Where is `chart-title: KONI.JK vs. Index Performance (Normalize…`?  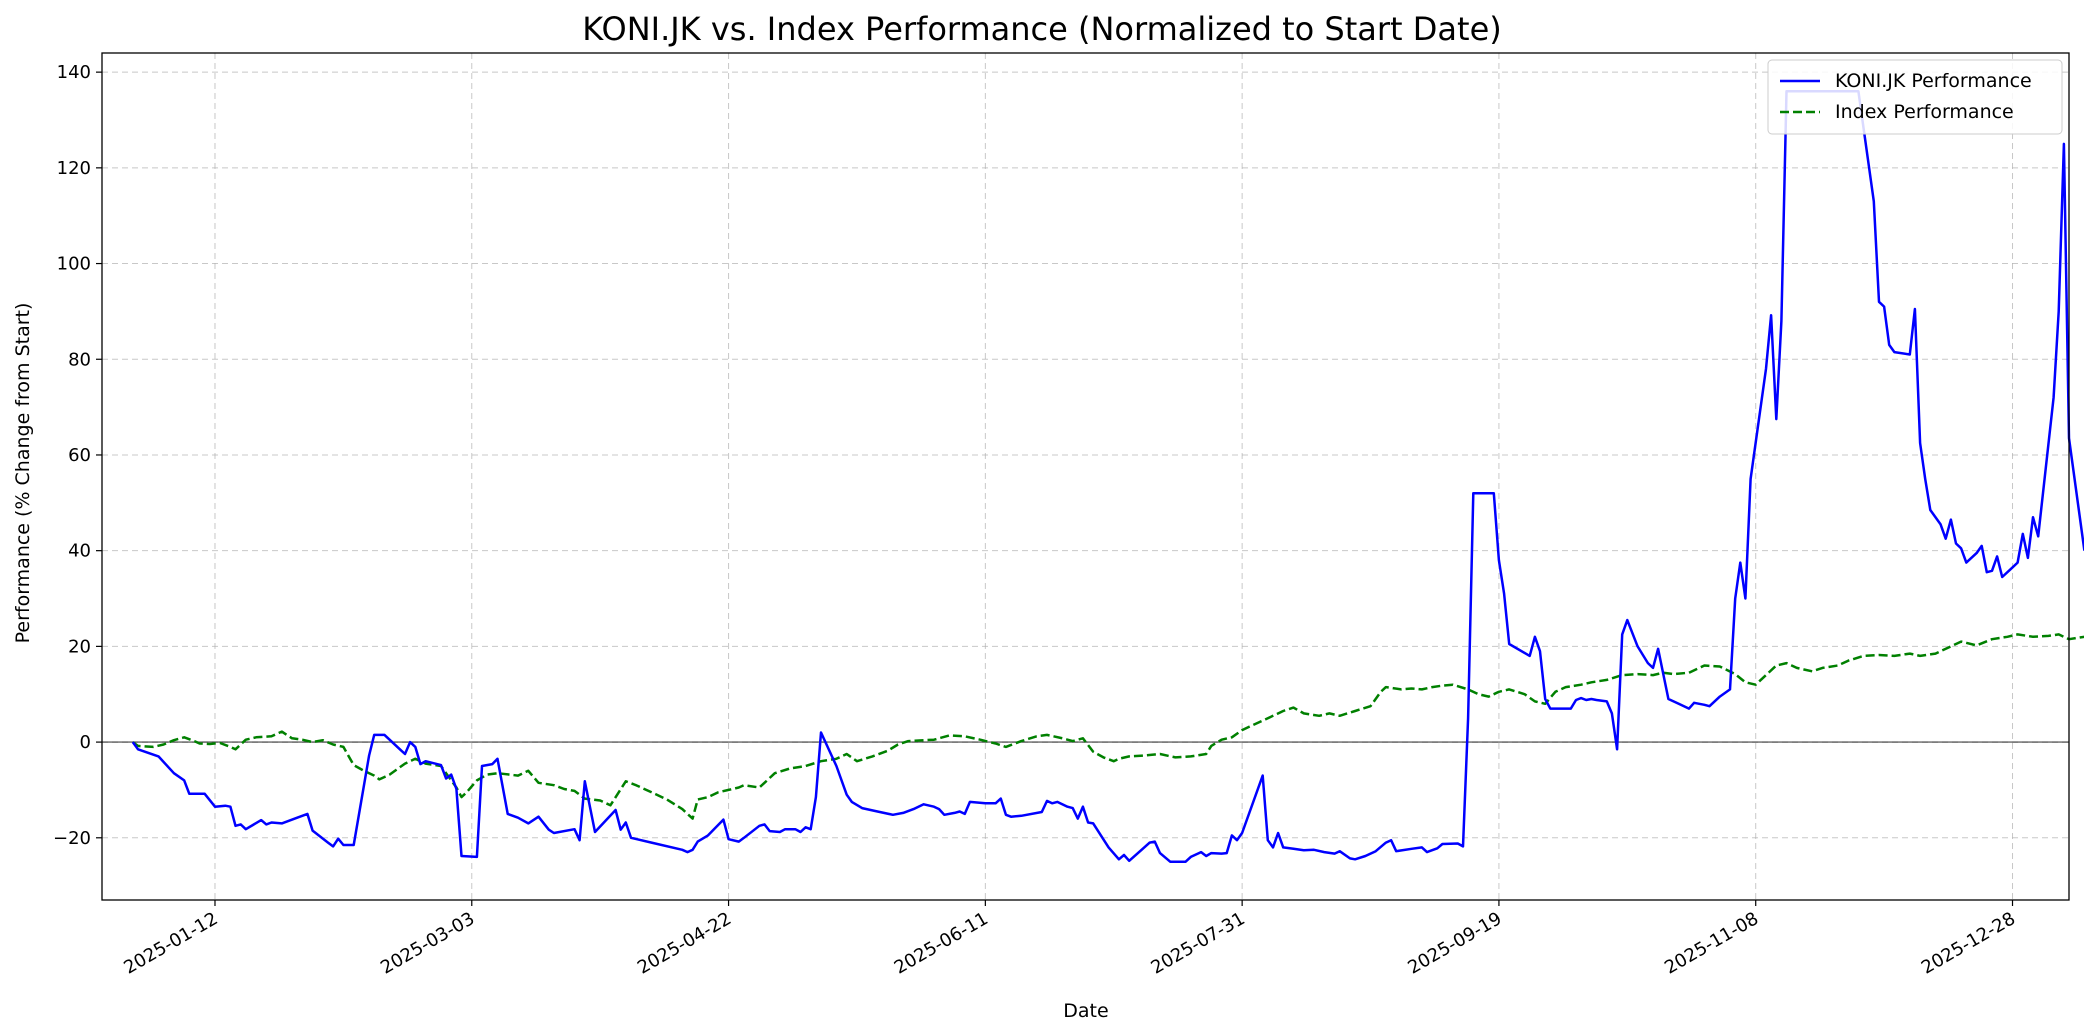
chart-title: KONI.JK vs. Index Performance (Normalize… is located at coordinates (1041, 29).